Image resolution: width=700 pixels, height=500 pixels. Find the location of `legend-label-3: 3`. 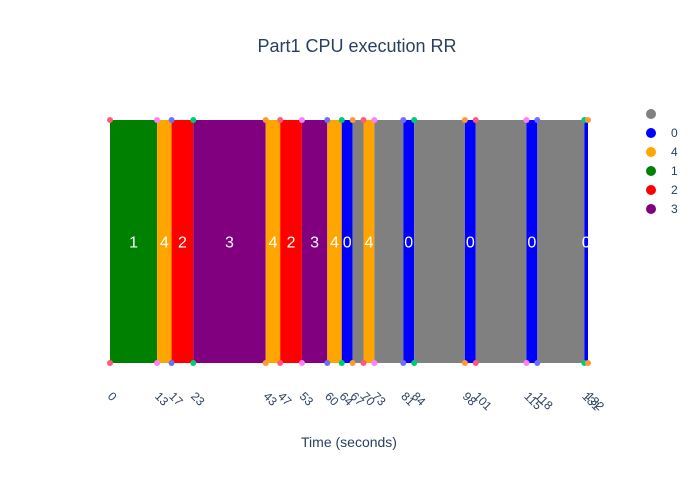

legend-label-3: 3 is located at coordinates (674, 209).